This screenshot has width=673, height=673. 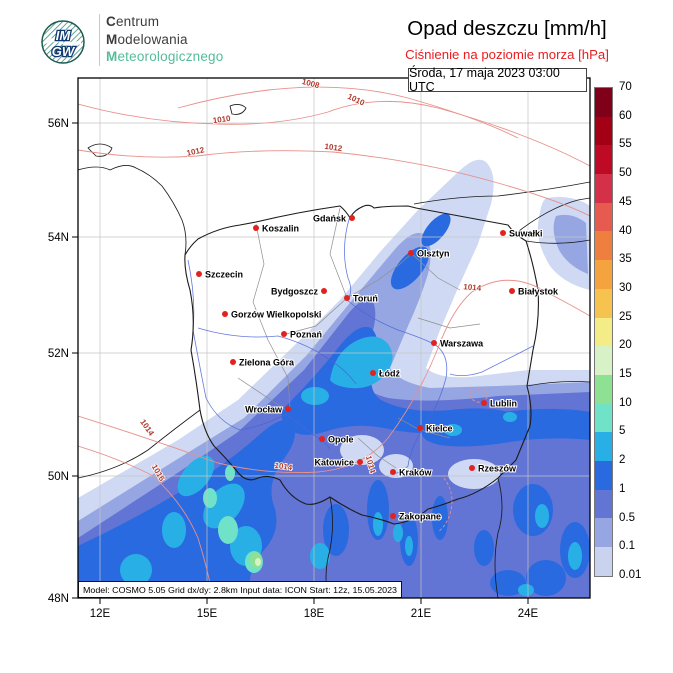 What do you see at coordinates (625, 201) in the screenshot?
I see `legend-label: 45` at bounding box center [625, 201].